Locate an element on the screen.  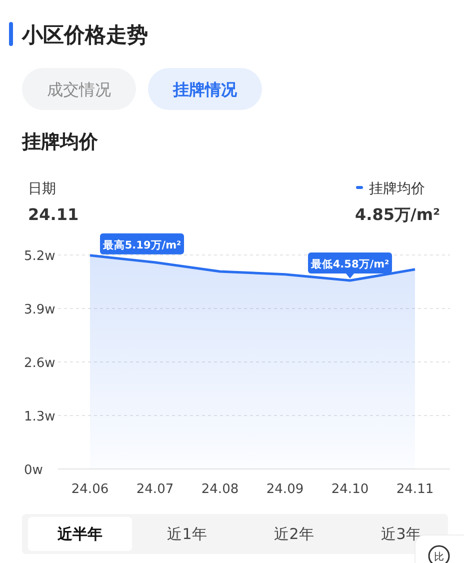
text: 日期 is located at coordinates (42, 189).